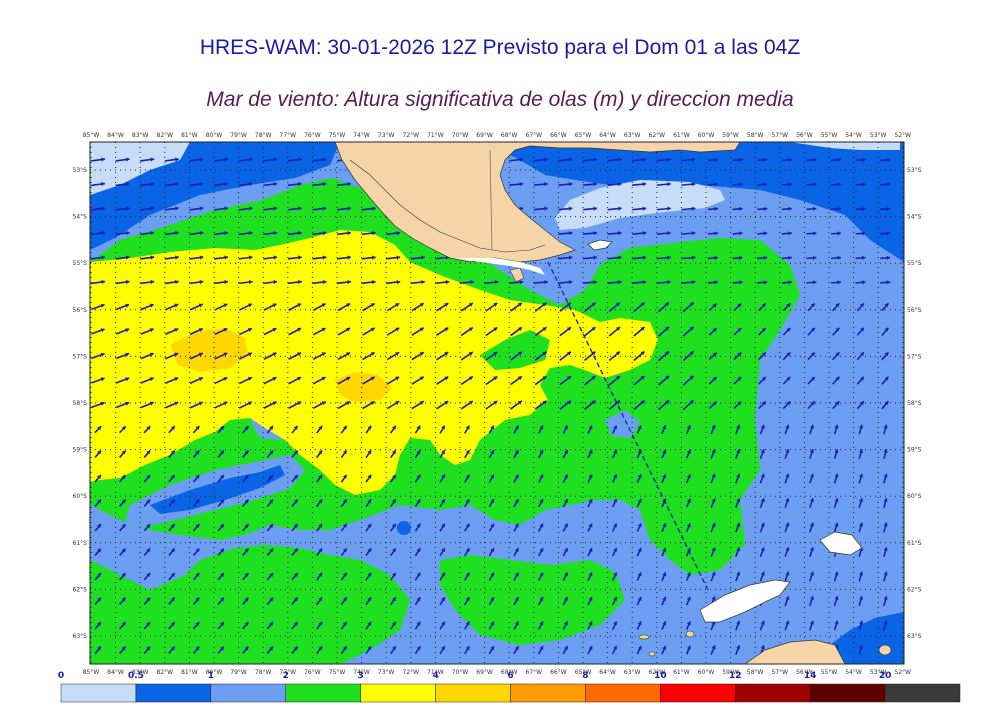 The width and height of the screenshot is (1000, 707). What do you see at coordinates (238, 135) in the screenshot?
I see `longitude-label-top: 79°W` at bounding box center [238, 135].